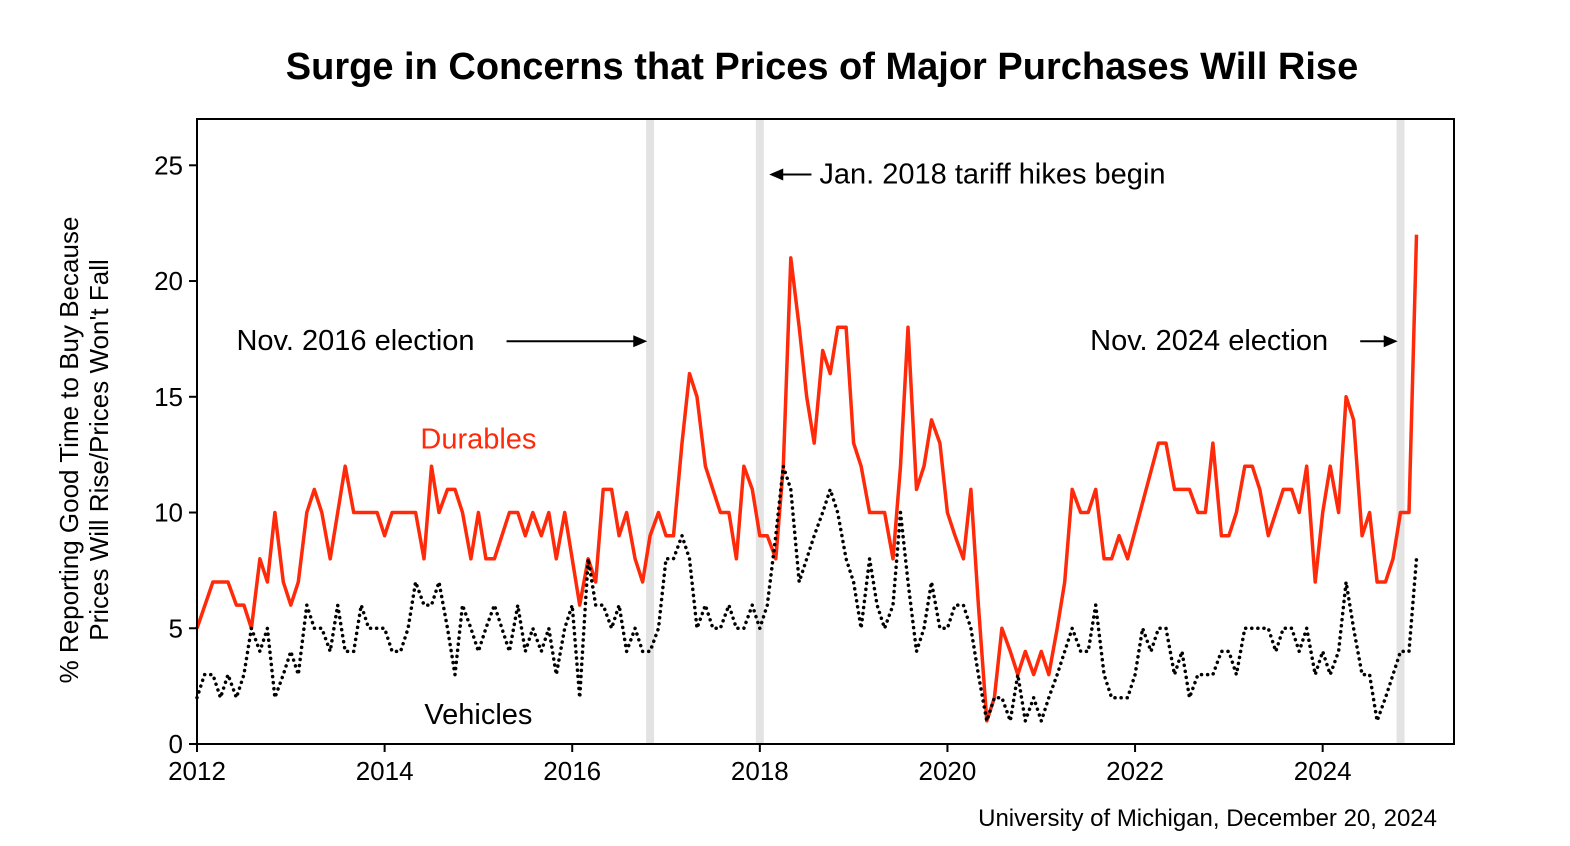 The width and height of the screenshot is (1570, 846). I want to click on annotation-label-2: Nov. 2024 election, so click(1209, 341).